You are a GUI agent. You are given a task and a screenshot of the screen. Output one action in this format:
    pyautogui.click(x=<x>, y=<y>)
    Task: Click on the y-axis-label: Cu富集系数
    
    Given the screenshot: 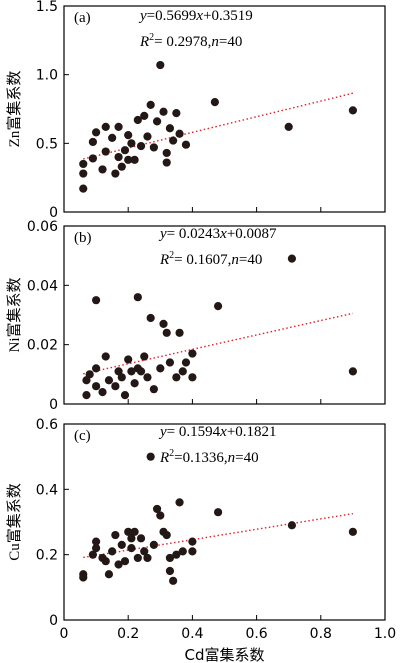 What is the action you would take?
    pyautogui.click(x=14, y=522)
    